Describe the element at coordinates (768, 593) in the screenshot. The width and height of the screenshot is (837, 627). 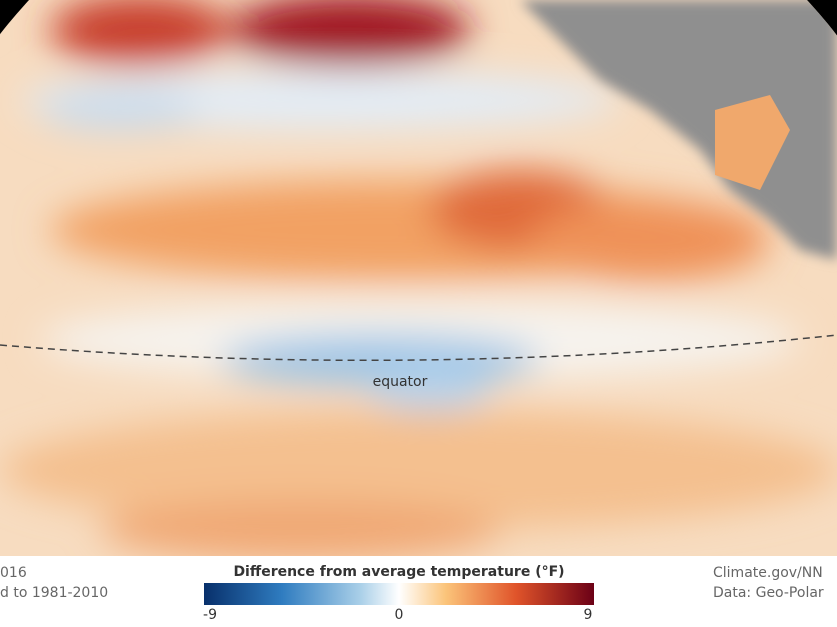
I see `credit-text: Data: Geo-Polar` at that location.